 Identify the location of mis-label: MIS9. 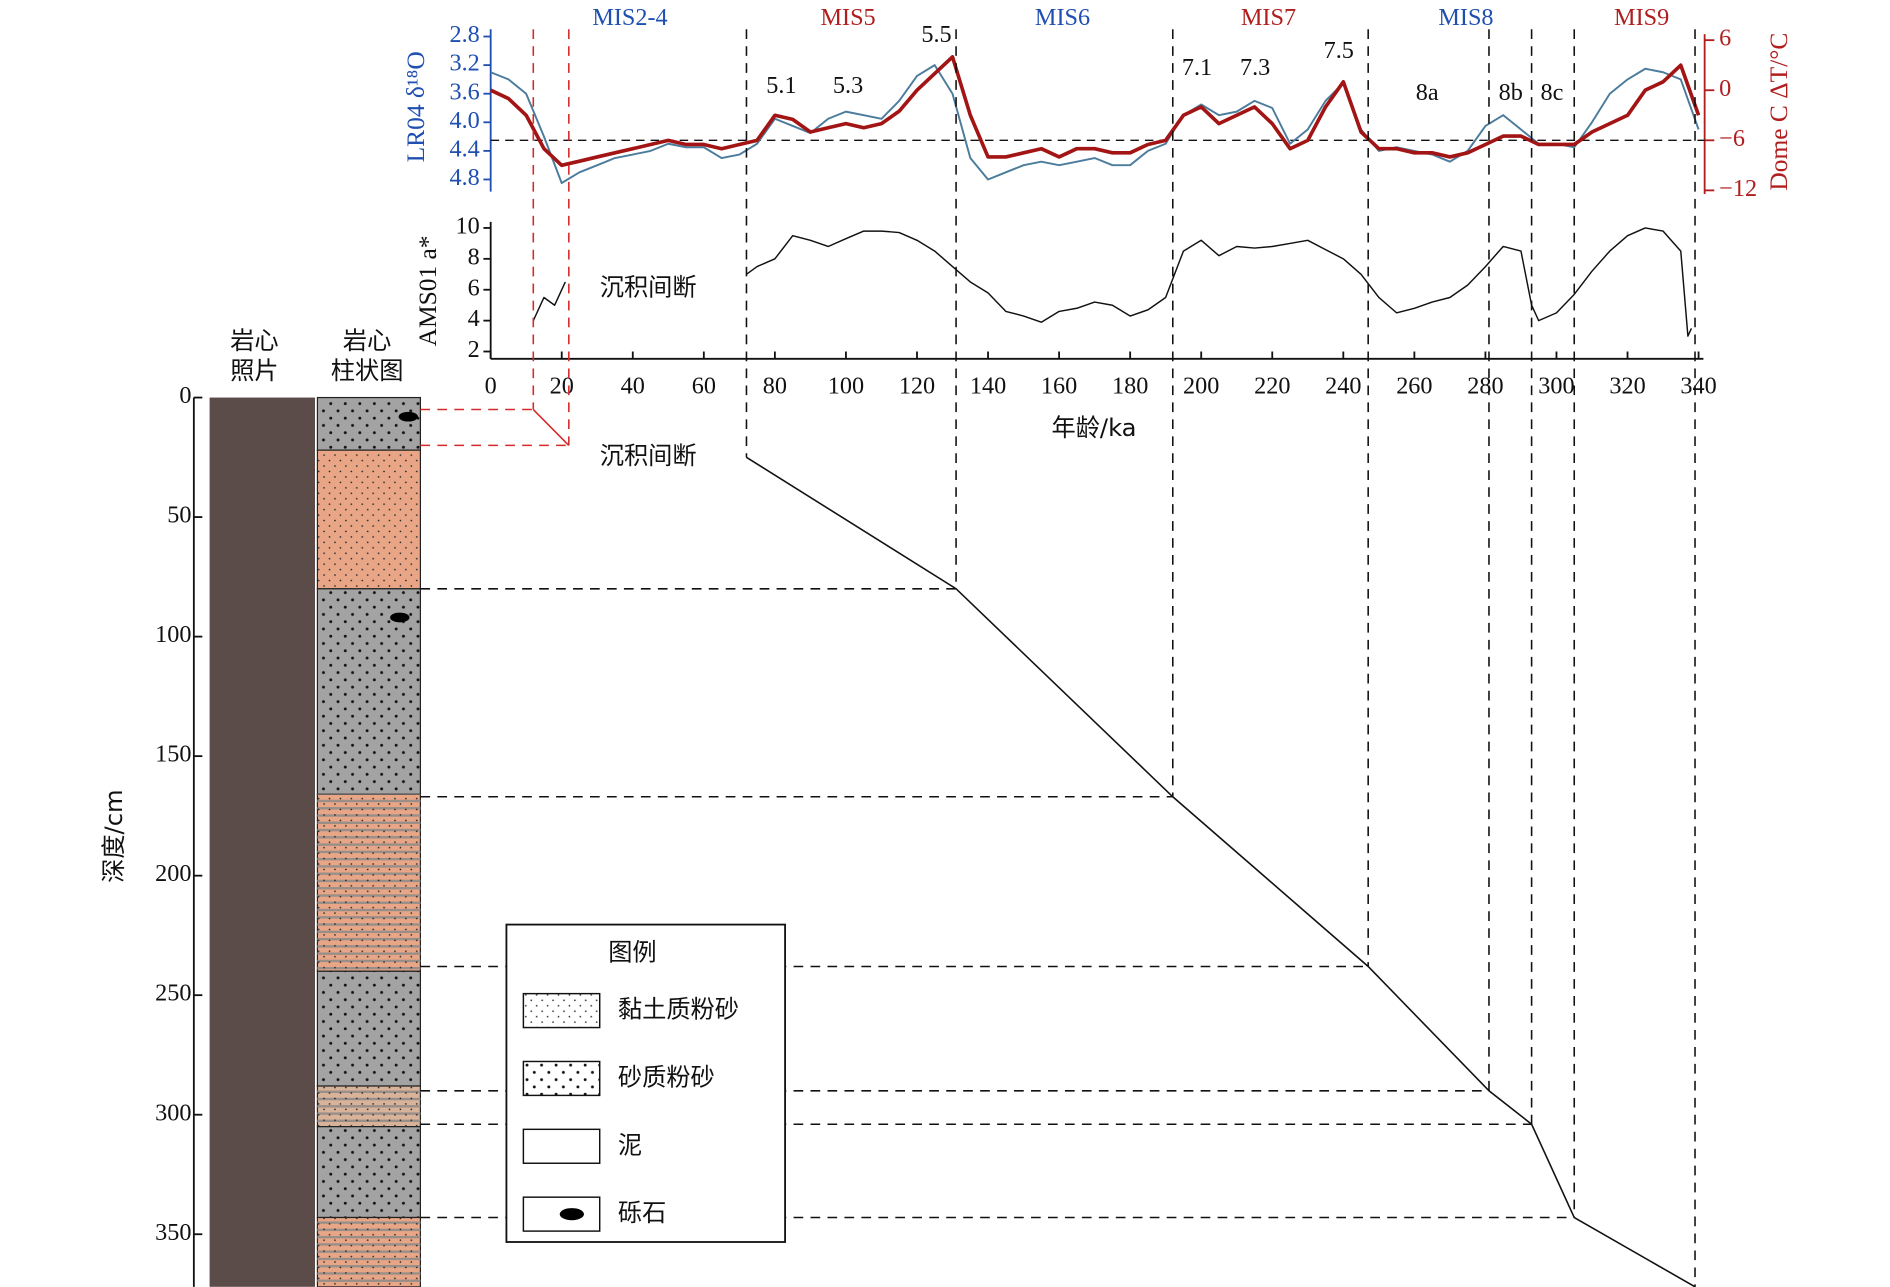
(1641, 17).